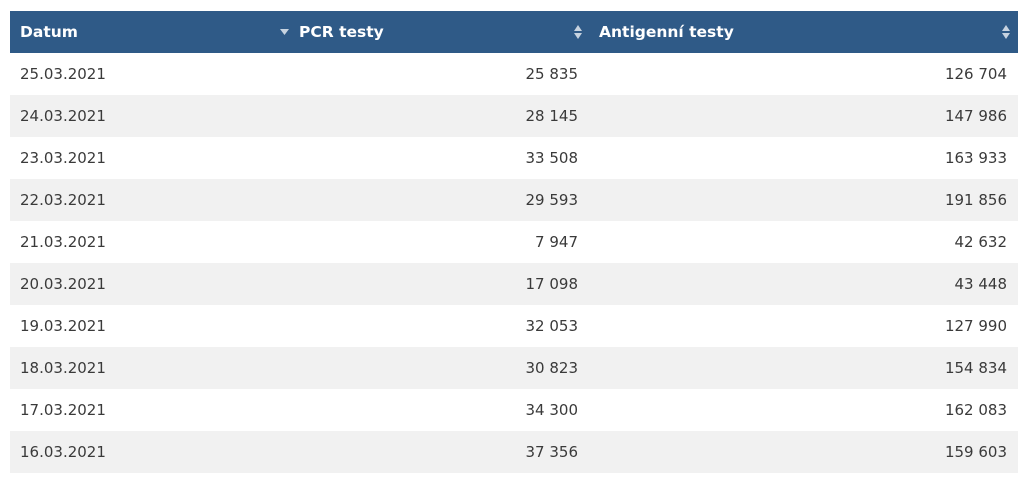 The width and height of the screenshot is (1029, 482). I want to click on table-row: 20.03.2021 17 098 43 448, so click(514, 284).